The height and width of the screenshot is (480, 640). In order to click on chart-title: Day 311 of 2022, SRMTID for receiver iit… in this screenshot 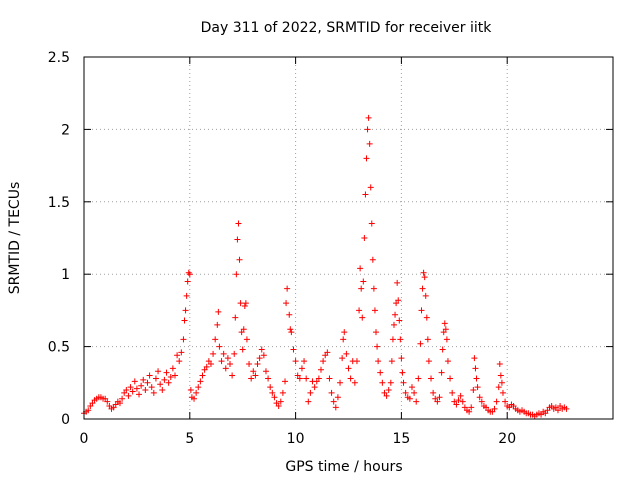, I will do `click(347, 28)`.